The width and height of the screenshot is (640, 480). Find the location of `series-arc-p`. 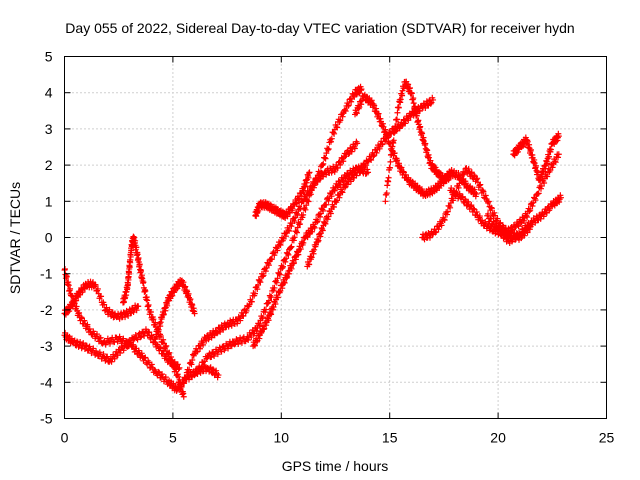

series-arc-p is located at coordinates (524, 219).